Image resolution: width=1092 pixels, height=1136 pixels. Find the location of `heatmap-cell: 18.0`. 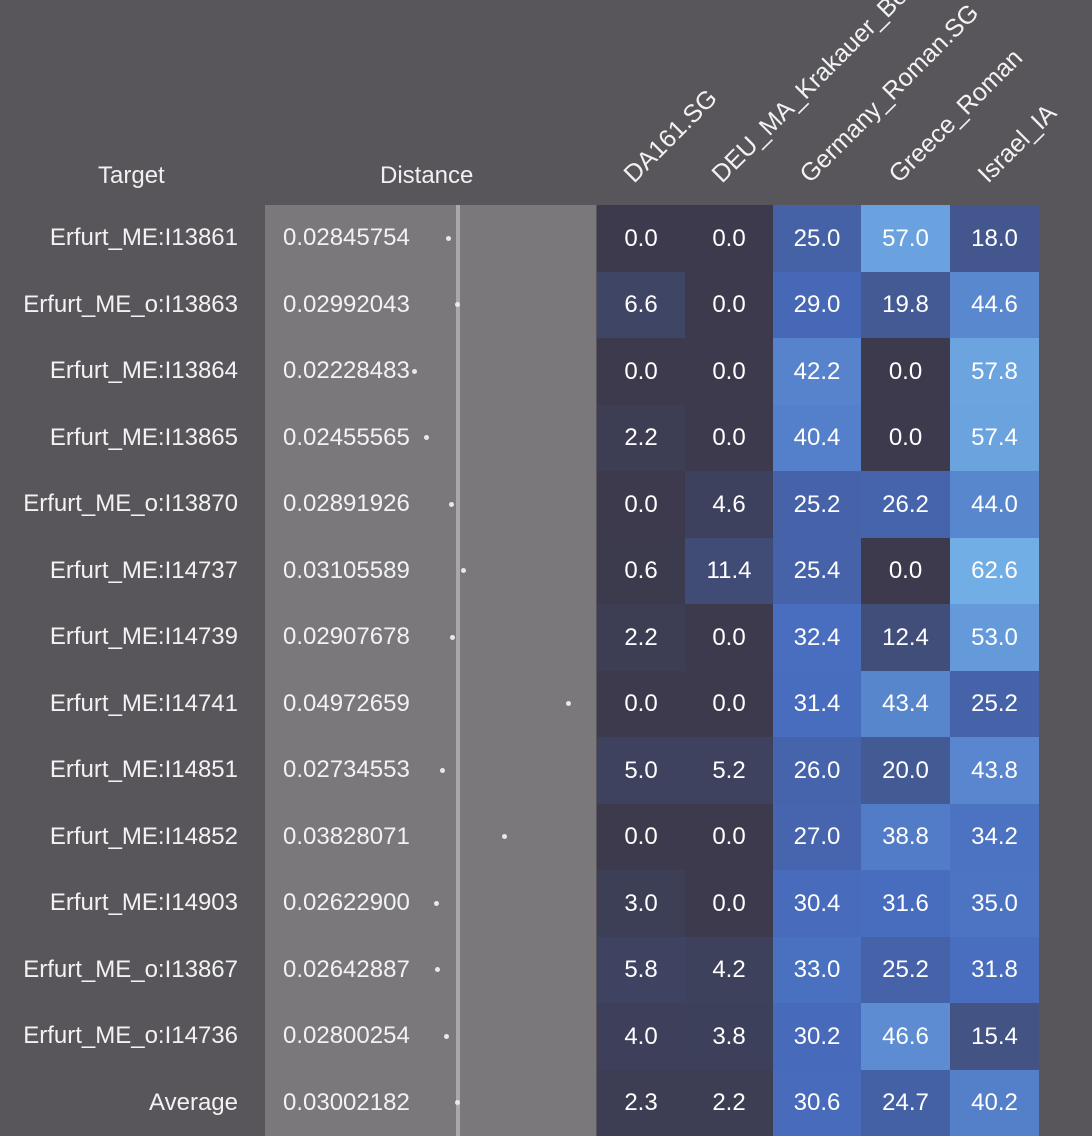

heatmap-cell: 18.0 is located at coordinates (994, 238).